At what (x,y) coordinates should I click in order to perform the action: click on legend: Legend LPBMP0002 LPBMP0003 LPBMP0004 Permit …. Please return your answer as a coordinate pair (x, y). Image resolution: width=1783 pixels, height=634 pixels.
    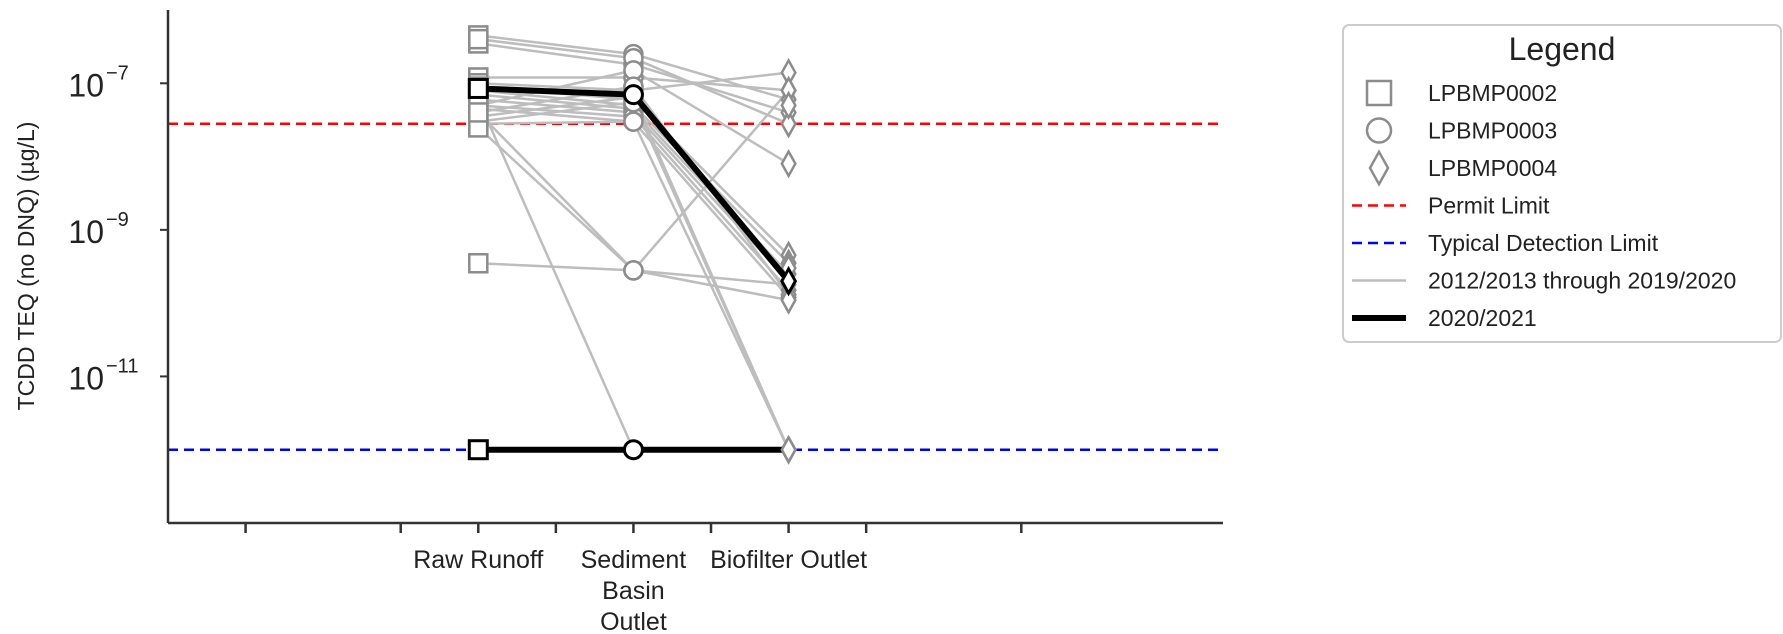
    Looking at the image, I should click on (1562, 183).